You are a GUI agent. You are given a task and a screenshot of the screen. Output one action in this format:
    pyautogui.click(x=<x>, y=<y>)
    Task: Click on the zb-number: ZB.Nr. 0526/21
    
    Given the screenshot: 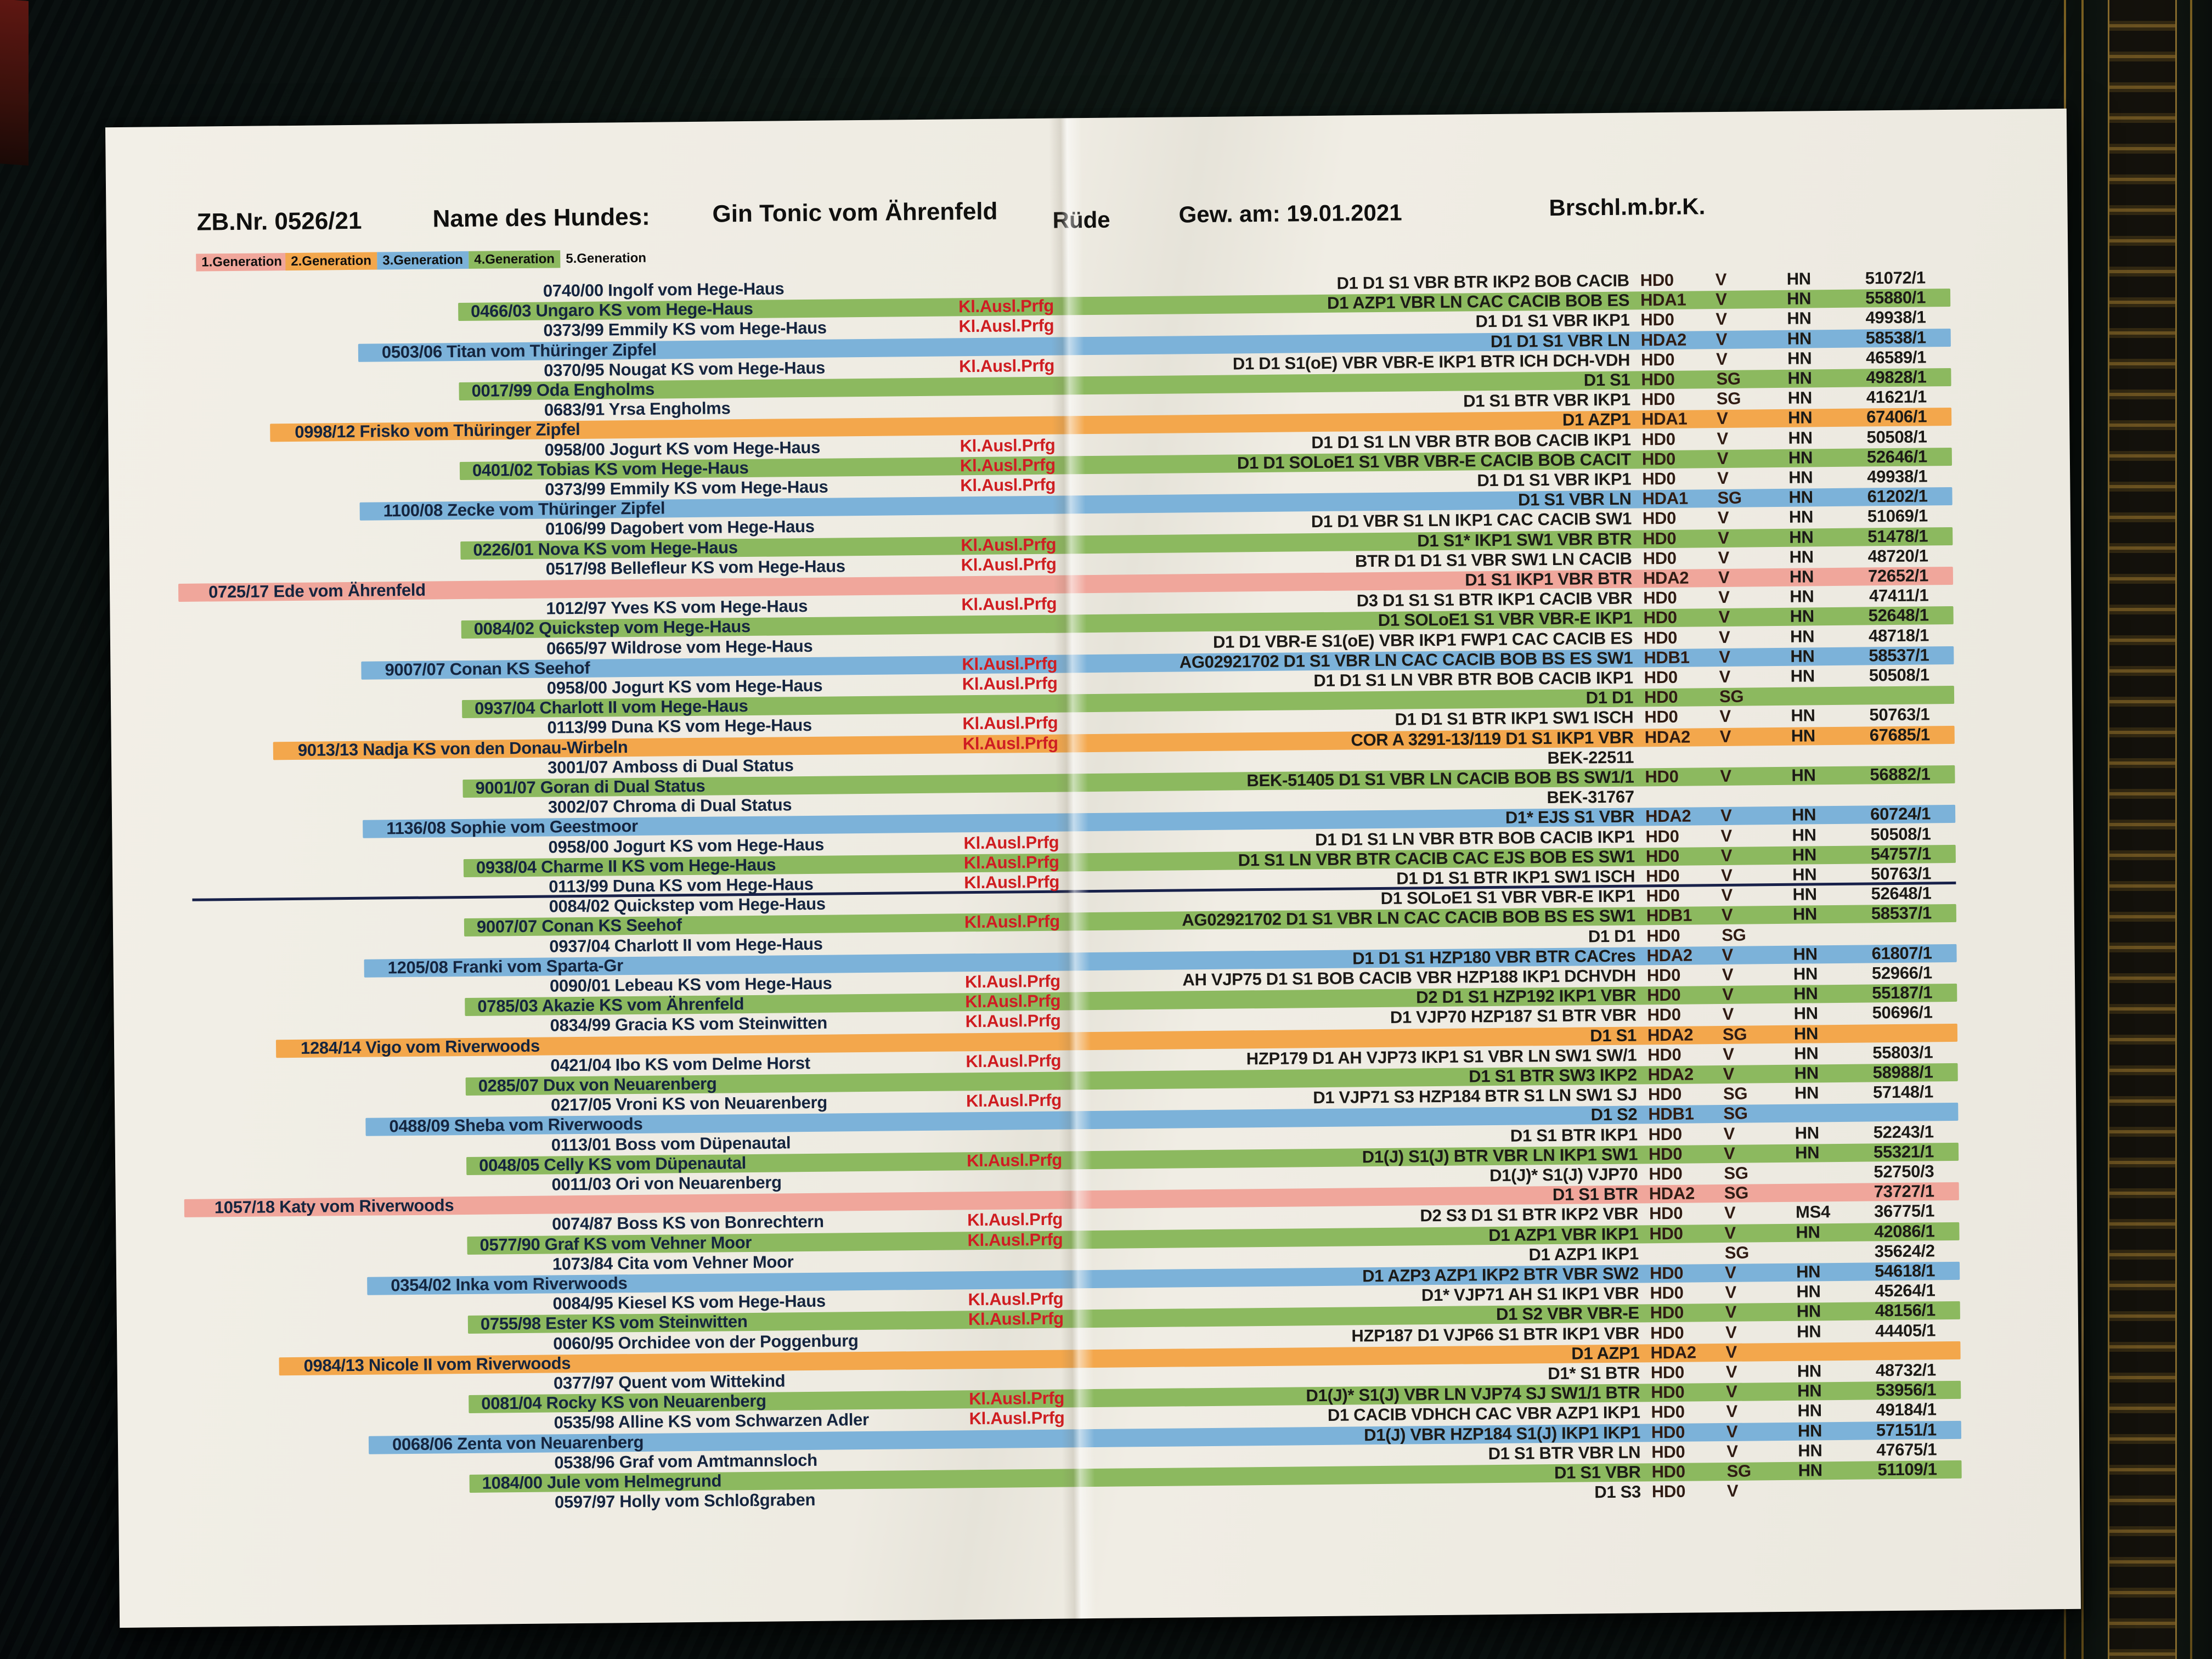 What is the action you would take?
    pyautogui.click(x=279, y=222)
    